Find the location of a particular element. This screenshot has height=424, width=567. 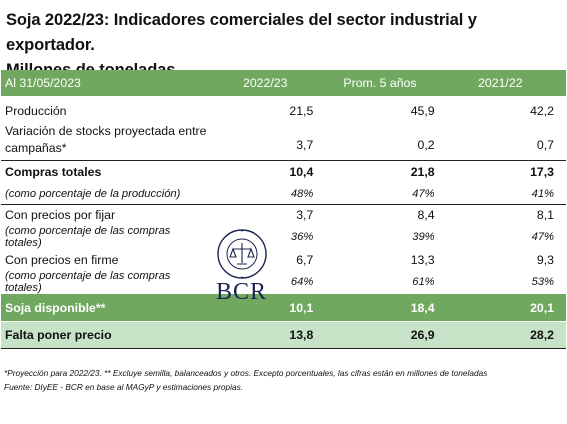

cell-value: 13,3 is located at coordinates (422, 259).